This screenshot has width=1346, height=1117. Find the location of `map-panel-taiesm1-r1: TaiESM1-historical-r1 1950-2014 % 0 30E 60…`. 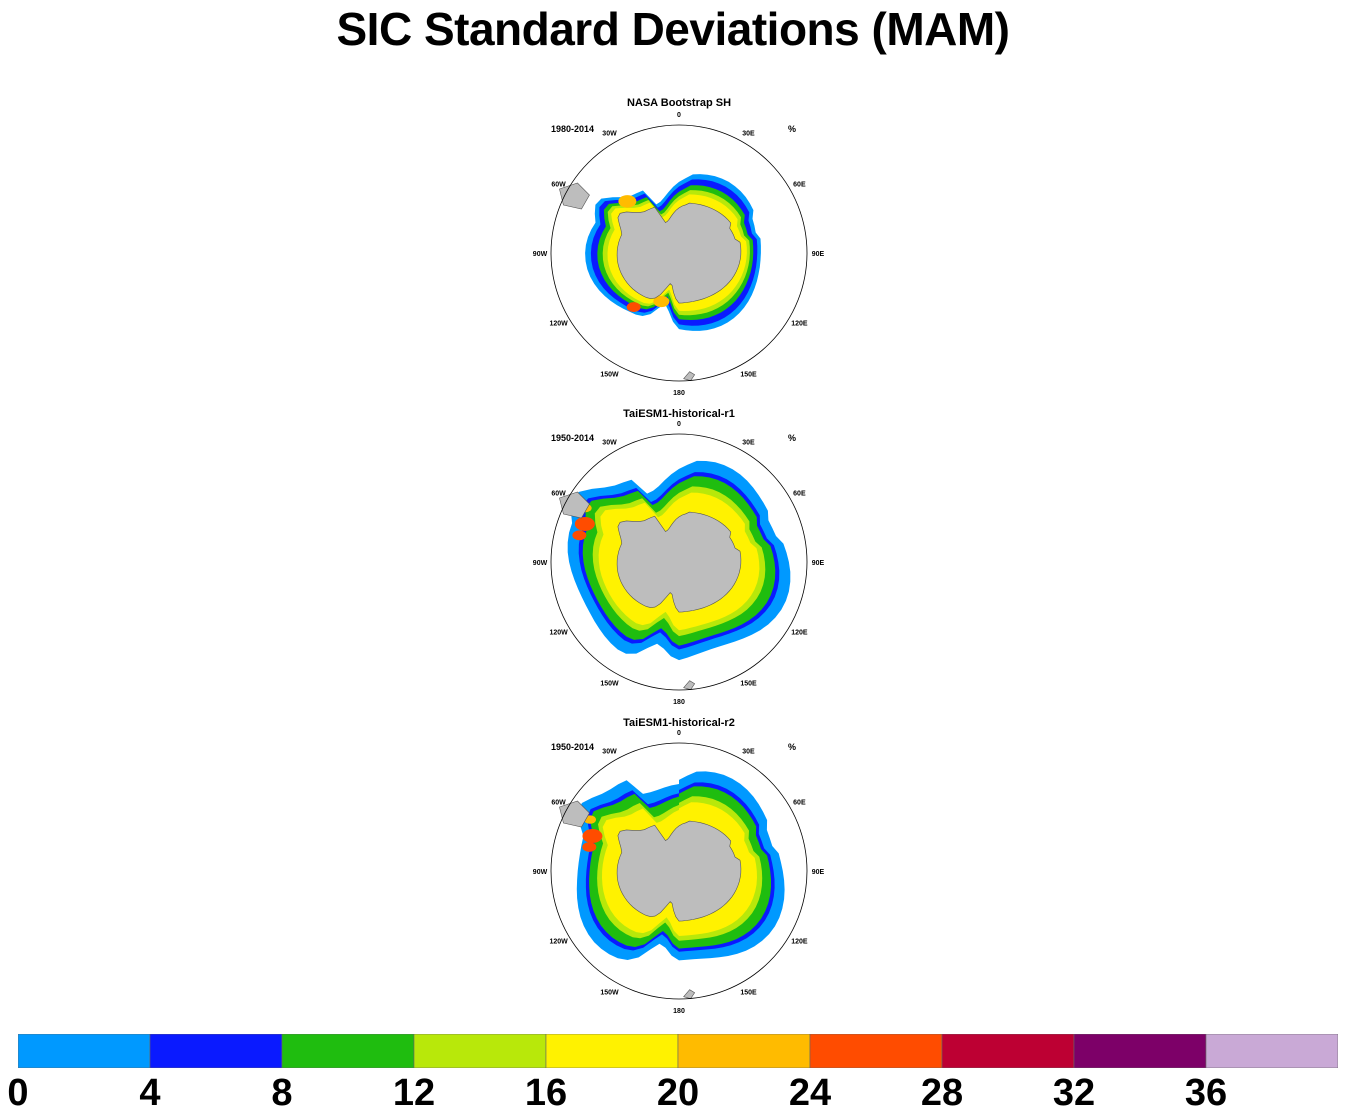

map-panel-taiesm1-r1: TaiESM1-historical-r1 1950-2014 % 0 30E 60… is located at coordinates (680, 554).